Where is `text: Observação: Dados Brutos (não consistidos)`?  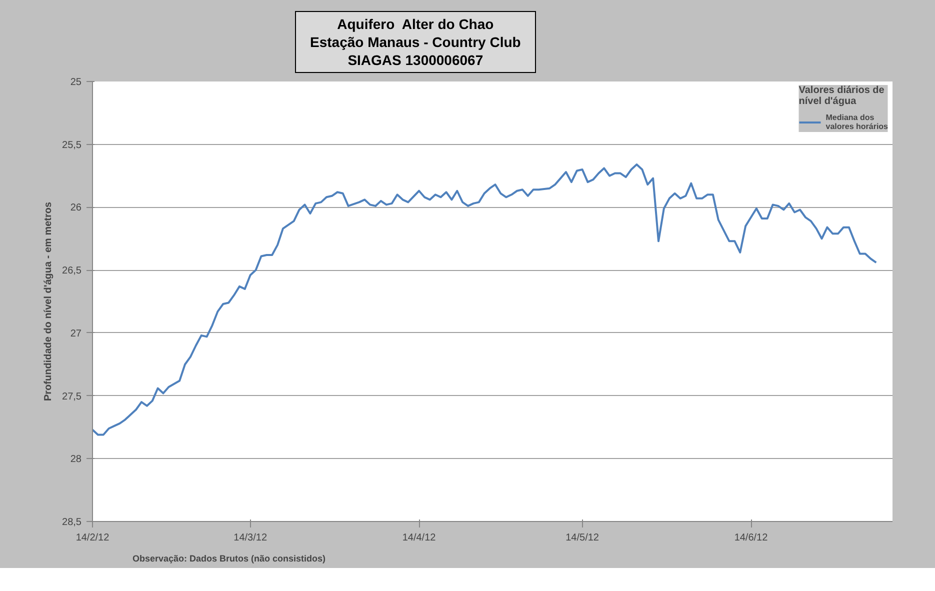 text: Observação: Dados Brutos (não consistidos) is located at coordinates (229, 559).